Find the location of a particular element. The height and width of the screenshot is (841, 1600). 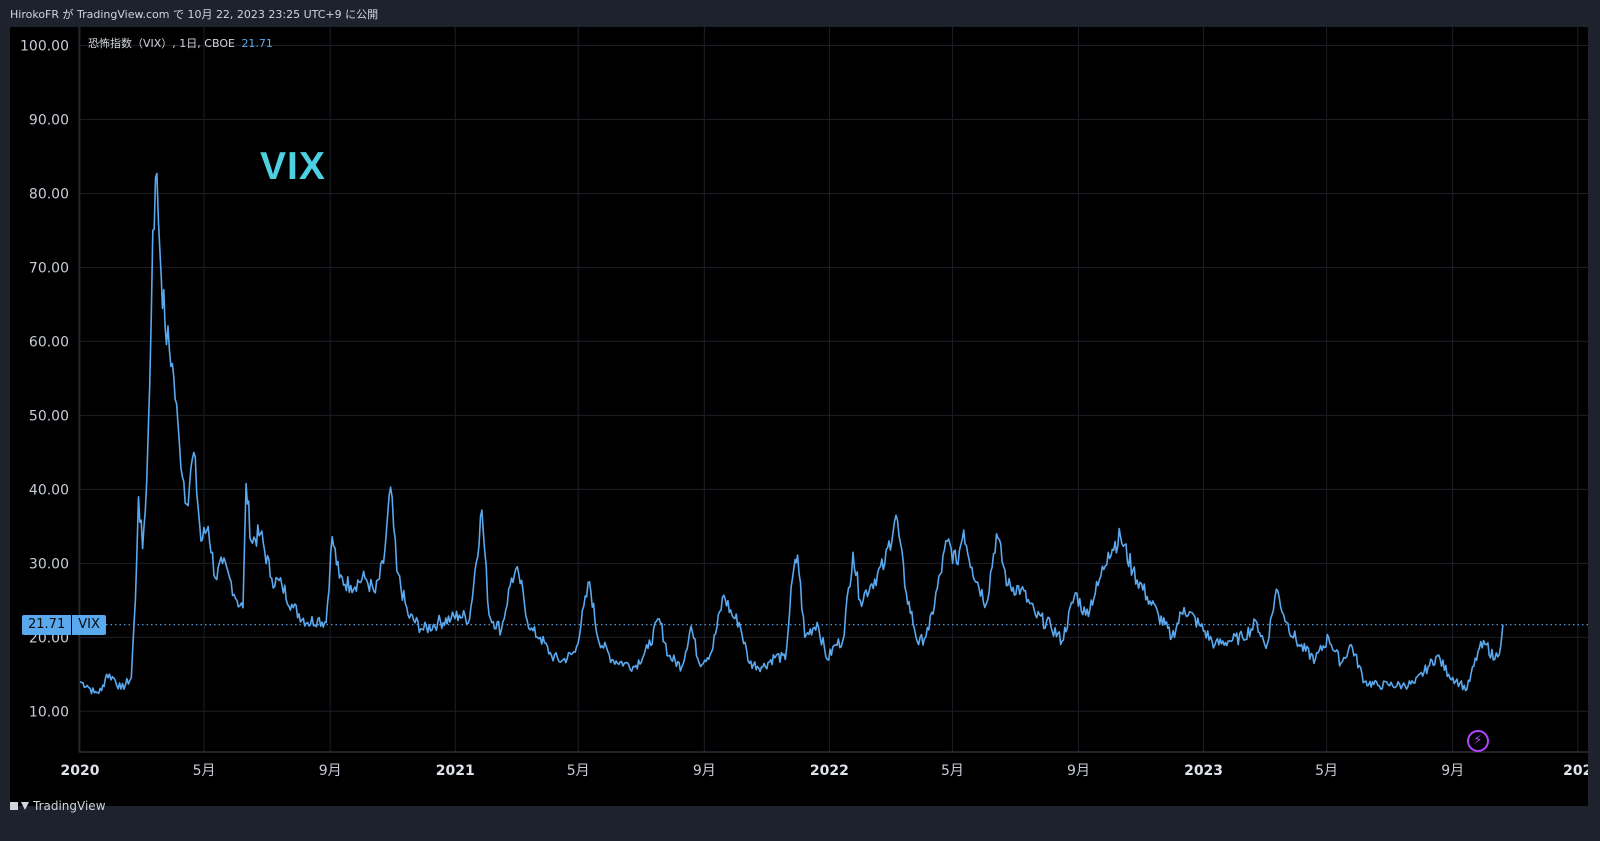

y-tick-label: 10.00 is located at coordinates (49, 712).